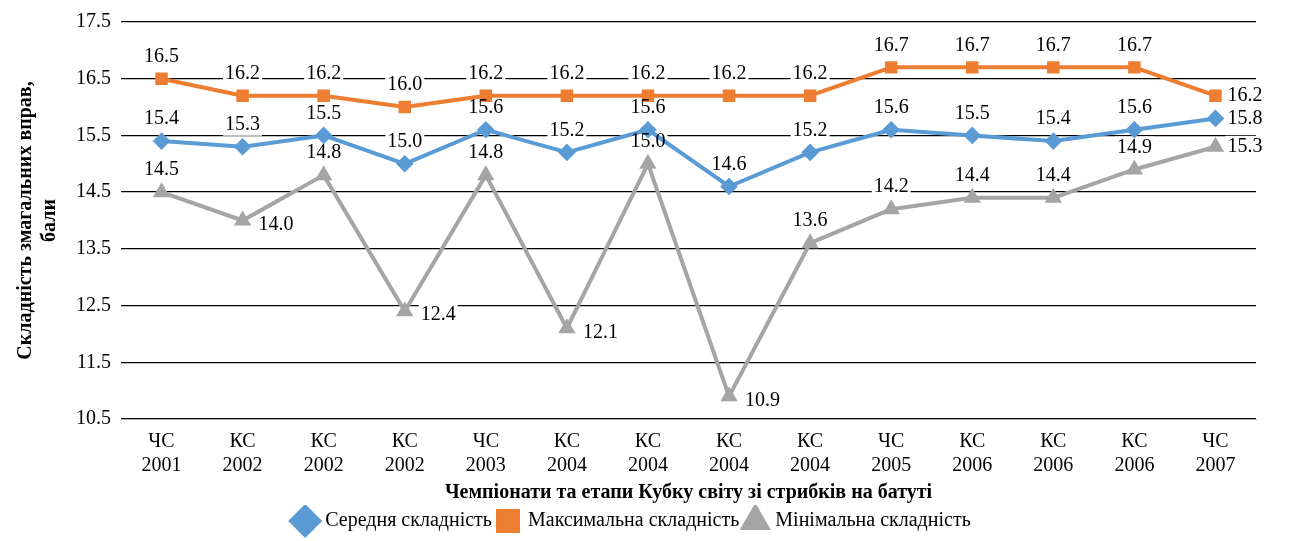 The height and width of the screenshot is (541, 1306). What do you see at coordinates (93, 76) in the screenshot?
I see `y-tick-label: 16.5` at bounding box center [93, 76].